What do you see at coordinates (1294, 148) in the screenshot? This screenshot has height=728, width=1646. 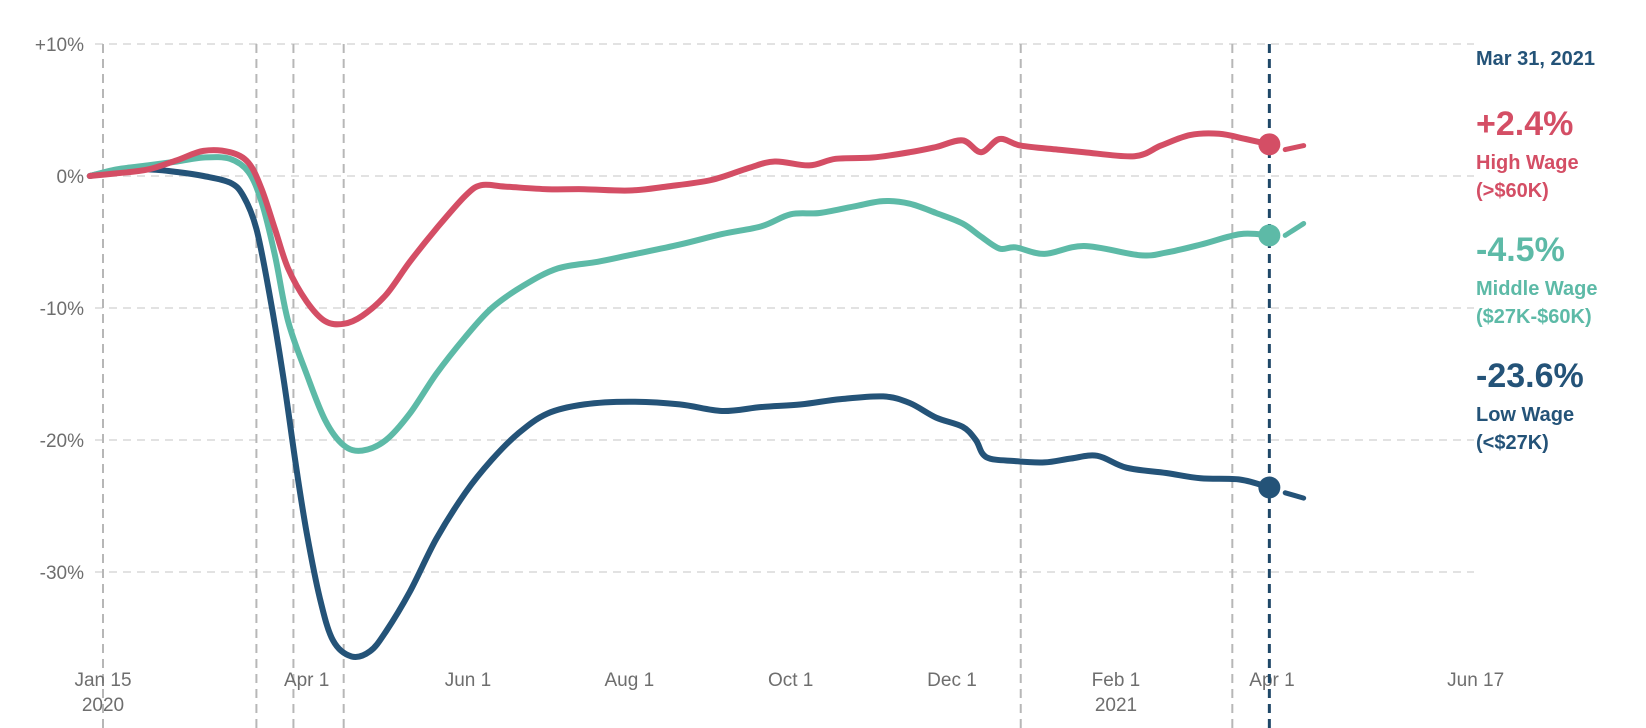 I see `series-tail-high` at bounding box center [1294, 148].